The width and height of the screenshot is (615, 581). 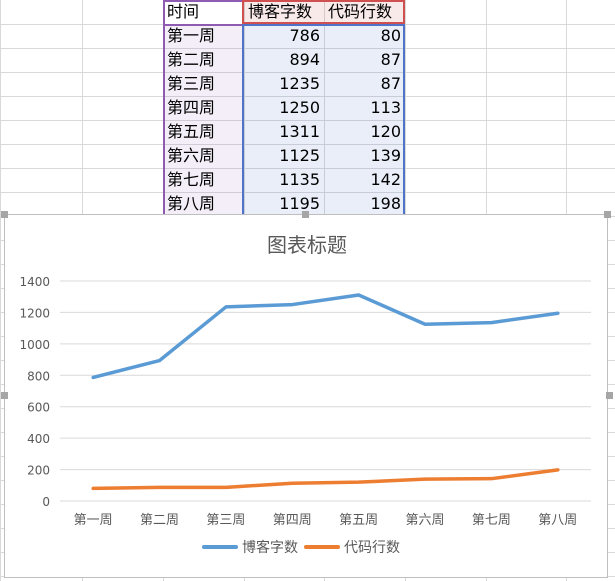 What do you see at coordinates (299, 179) in the screenshot?
I see `cell-blog-words: 1135` at bounding box center [299, 179].